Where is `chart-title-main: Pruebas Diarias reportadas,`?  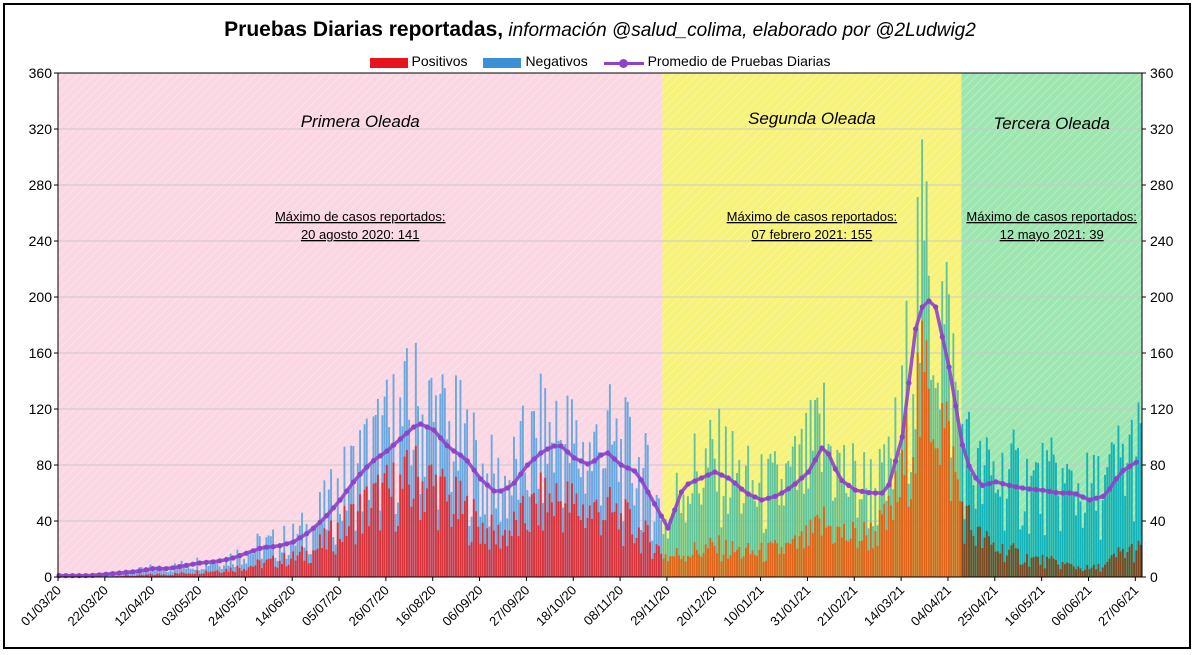 chart-title-main: Pruebas Diarias reportadas, is located at coordinates (364, 29).